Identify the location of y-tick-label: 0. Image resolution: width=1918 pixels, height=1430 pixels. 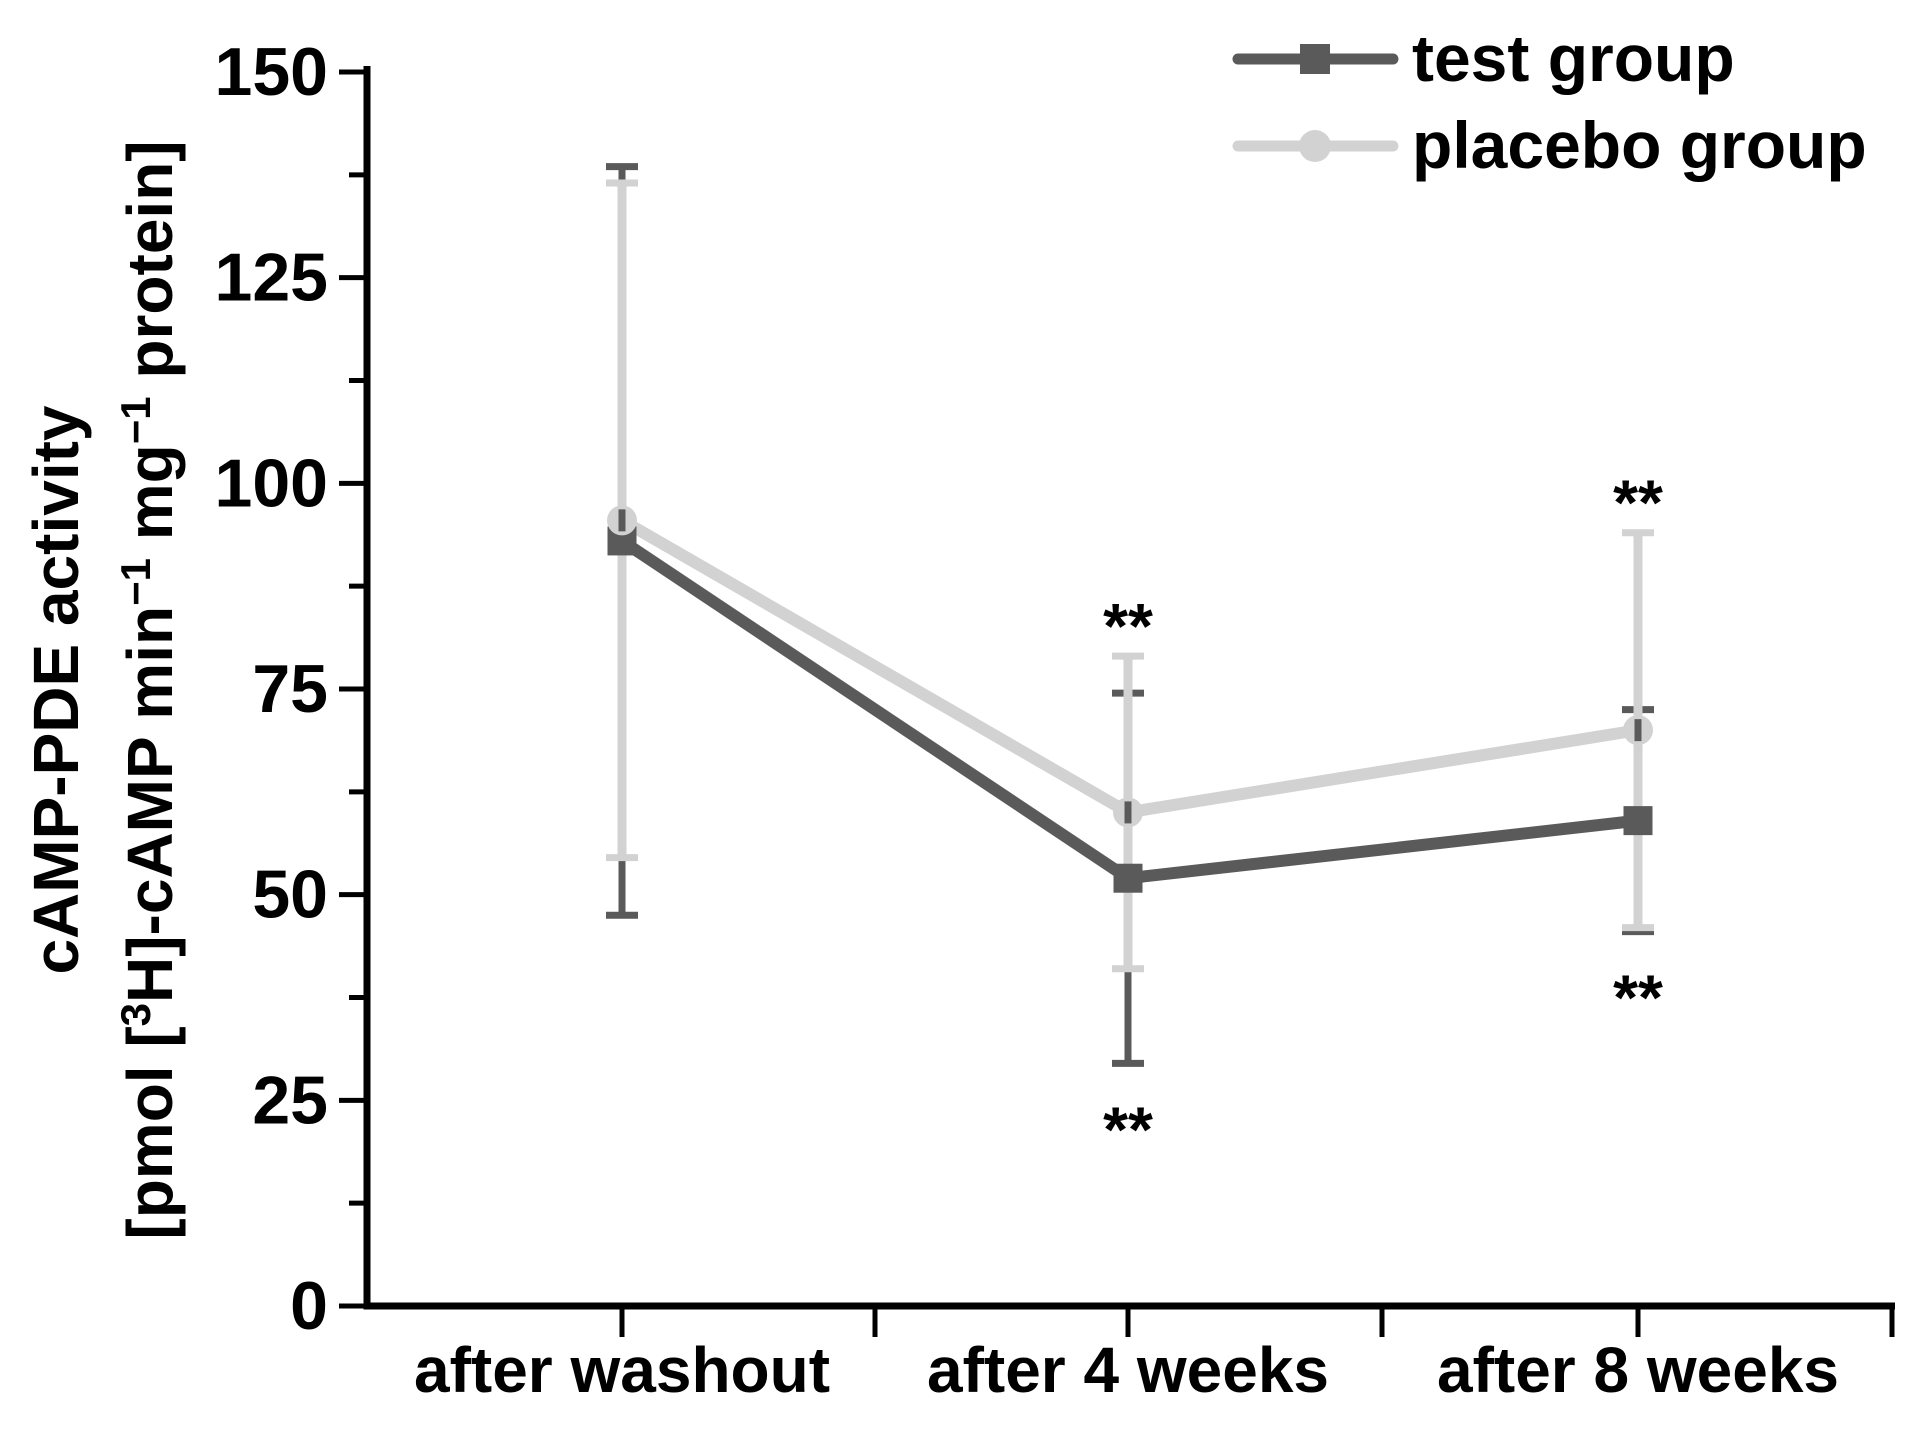
(309, 1306).